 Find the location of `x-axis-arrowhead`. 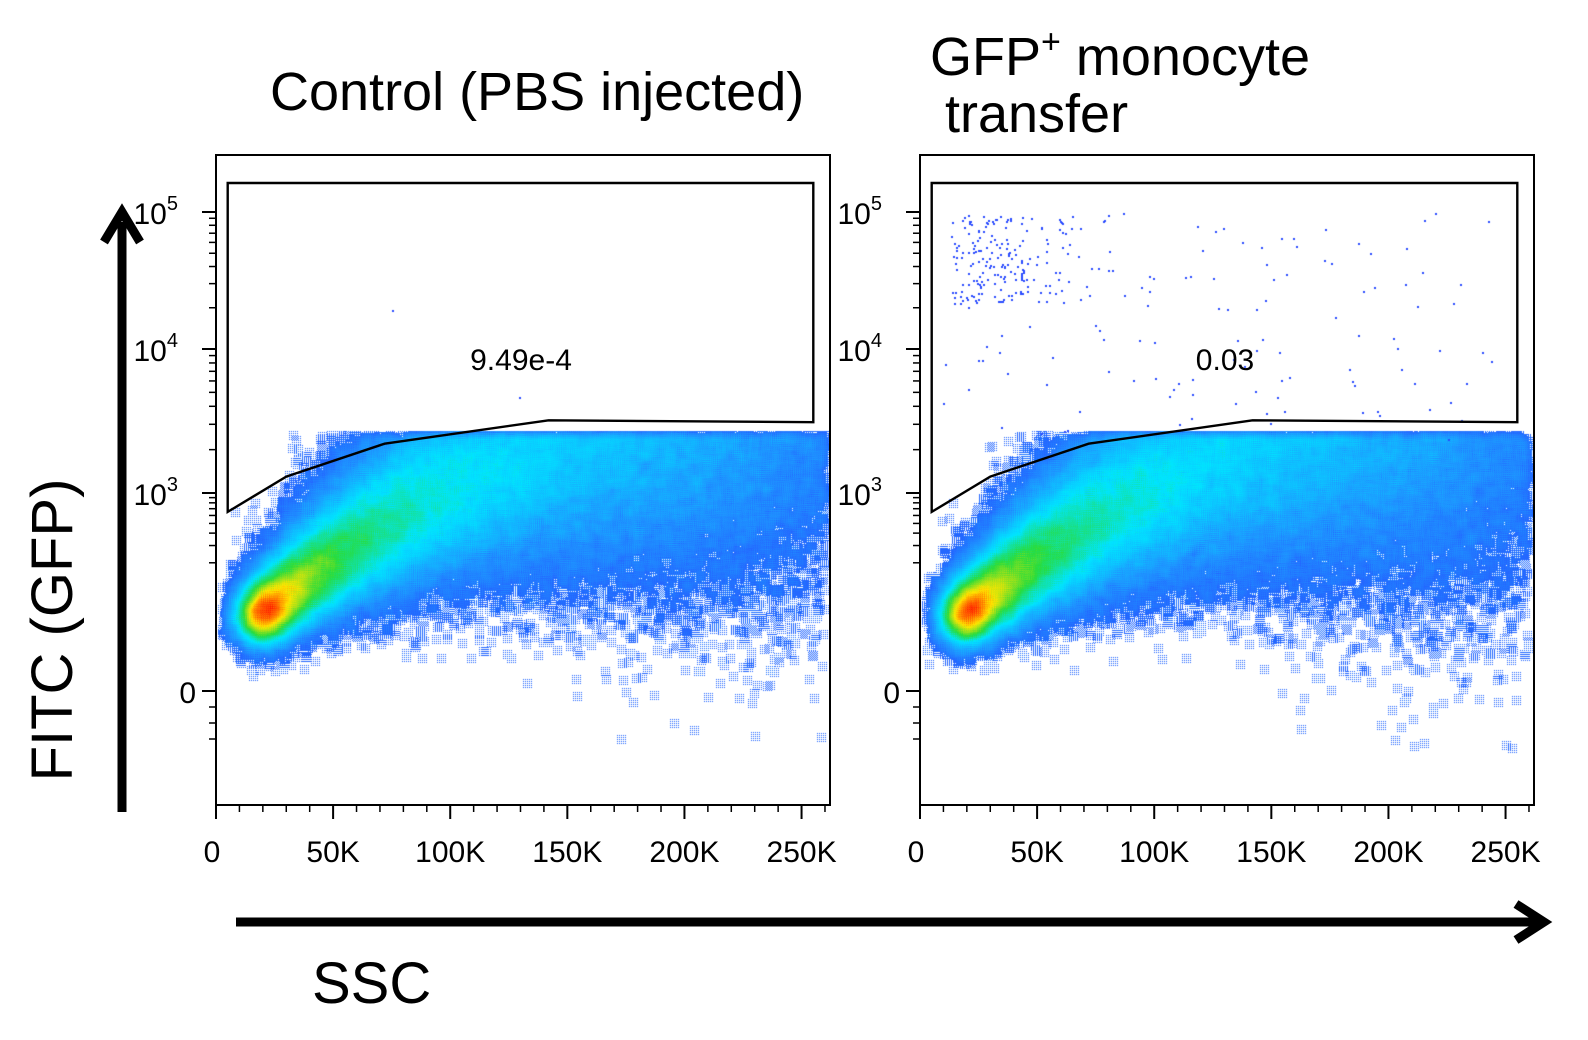

x-axis-arrowhead is located at coordinates (1533, 922).